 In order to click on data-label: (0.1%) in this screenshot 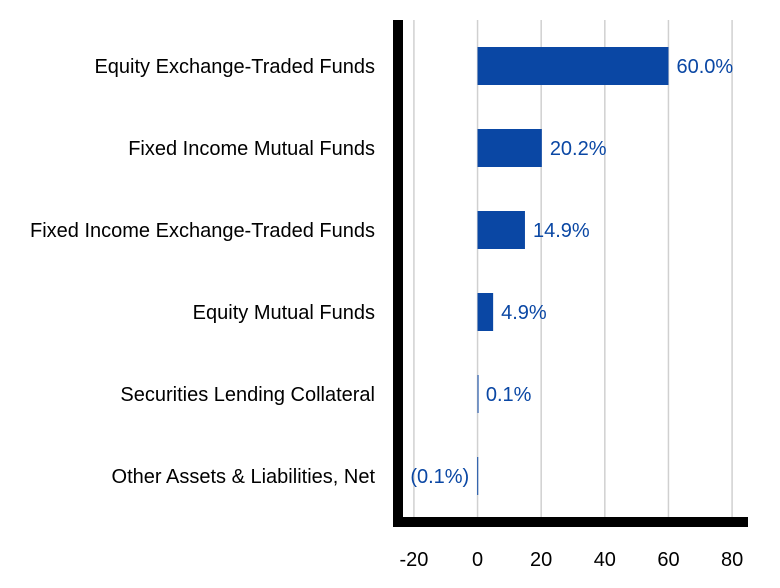, I will do `click(439, 477)`.